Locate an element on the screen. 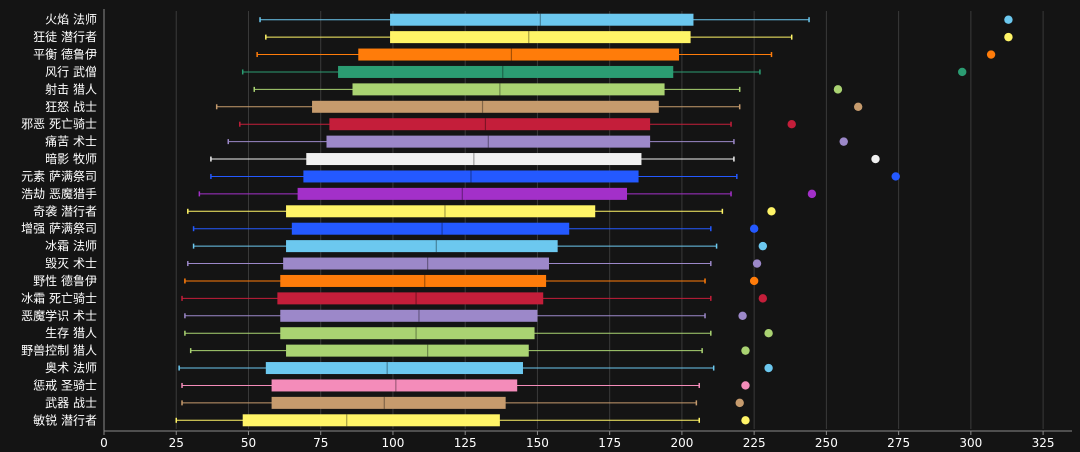 This screenshot has height=452, width=1080. y-tick-label: 增强 萨满祭司 is located at coordinates (59, 229).